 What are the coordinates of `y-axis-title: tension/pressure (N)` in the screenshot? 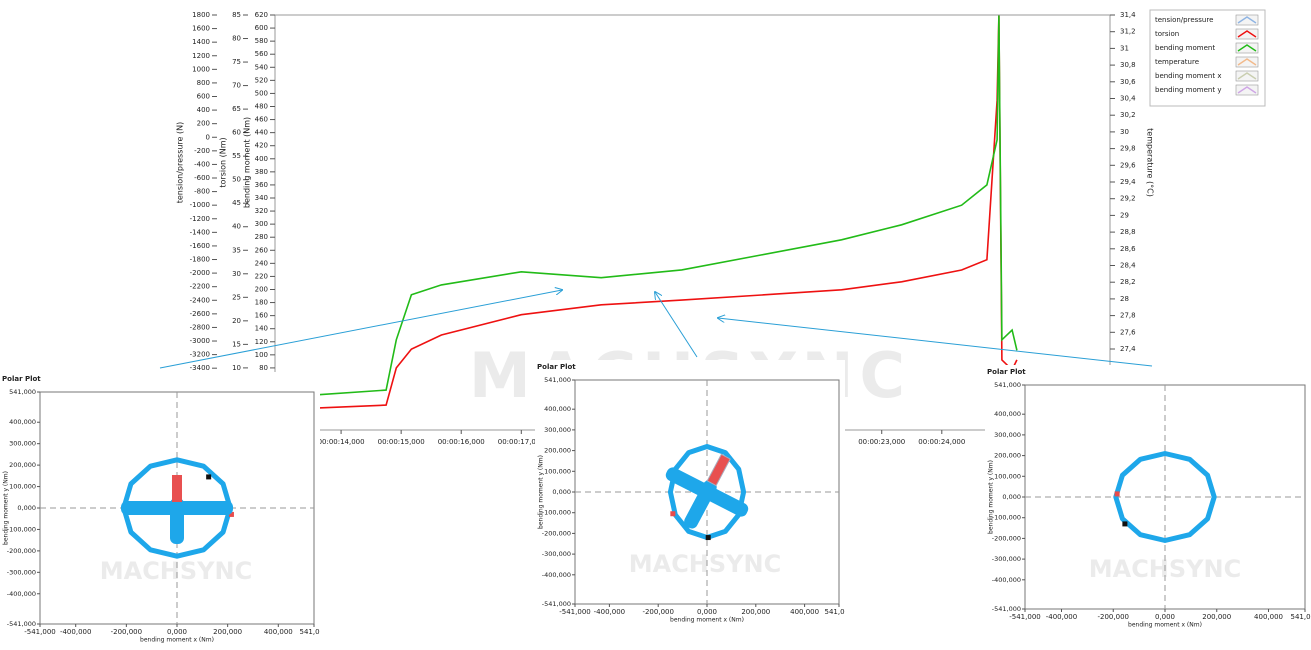 It's located at (180, 163).